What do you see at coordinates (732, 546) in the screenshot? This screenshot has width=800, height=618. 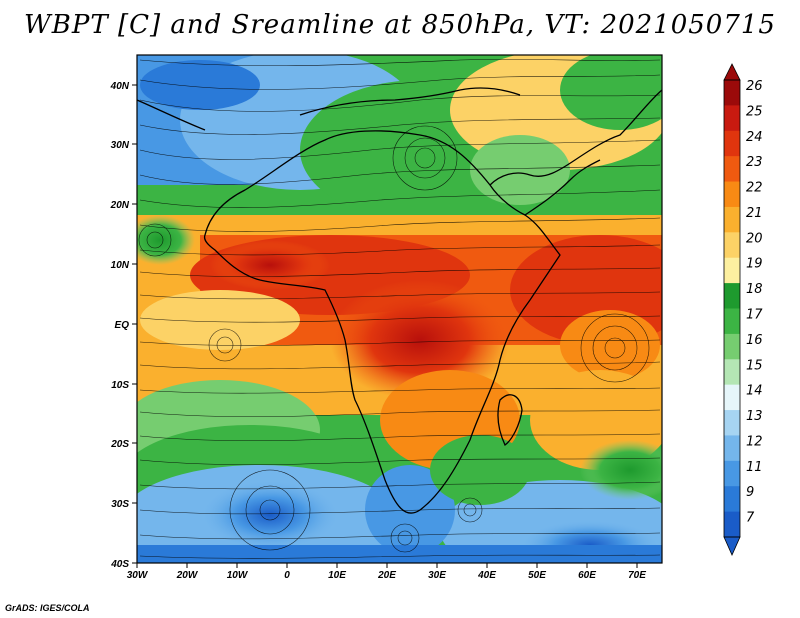 I see `colorbar-min-arrow` at bounding box center [732, 546].